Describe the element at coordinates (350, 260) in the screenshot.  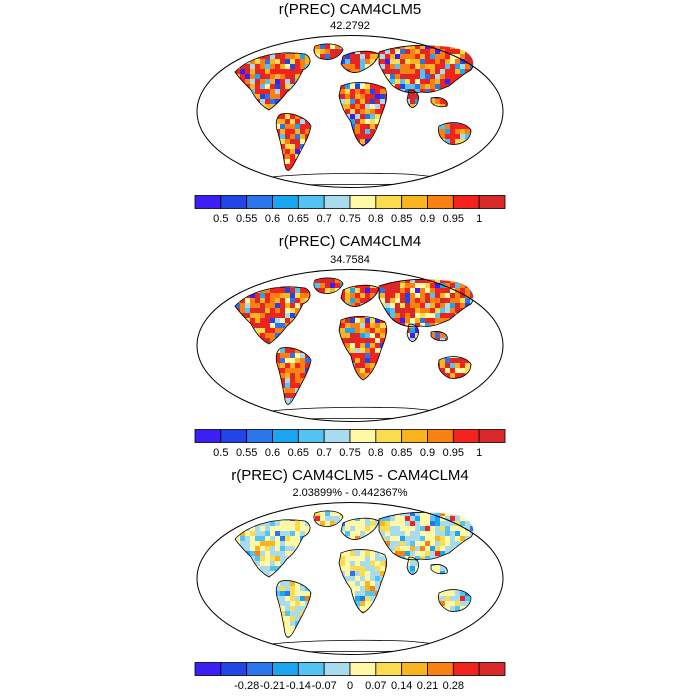
I see `panel2-subtitle: 34.7584` at that location.